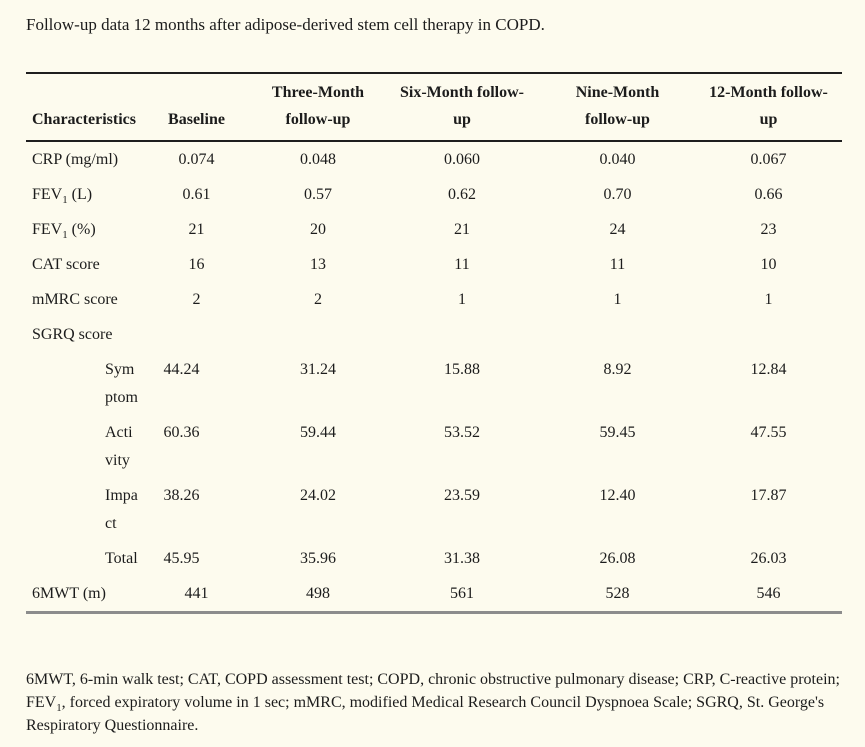 The width and height of the screenshot is (865, 747). I want to click on cell-value: 16, so click(196, 264).